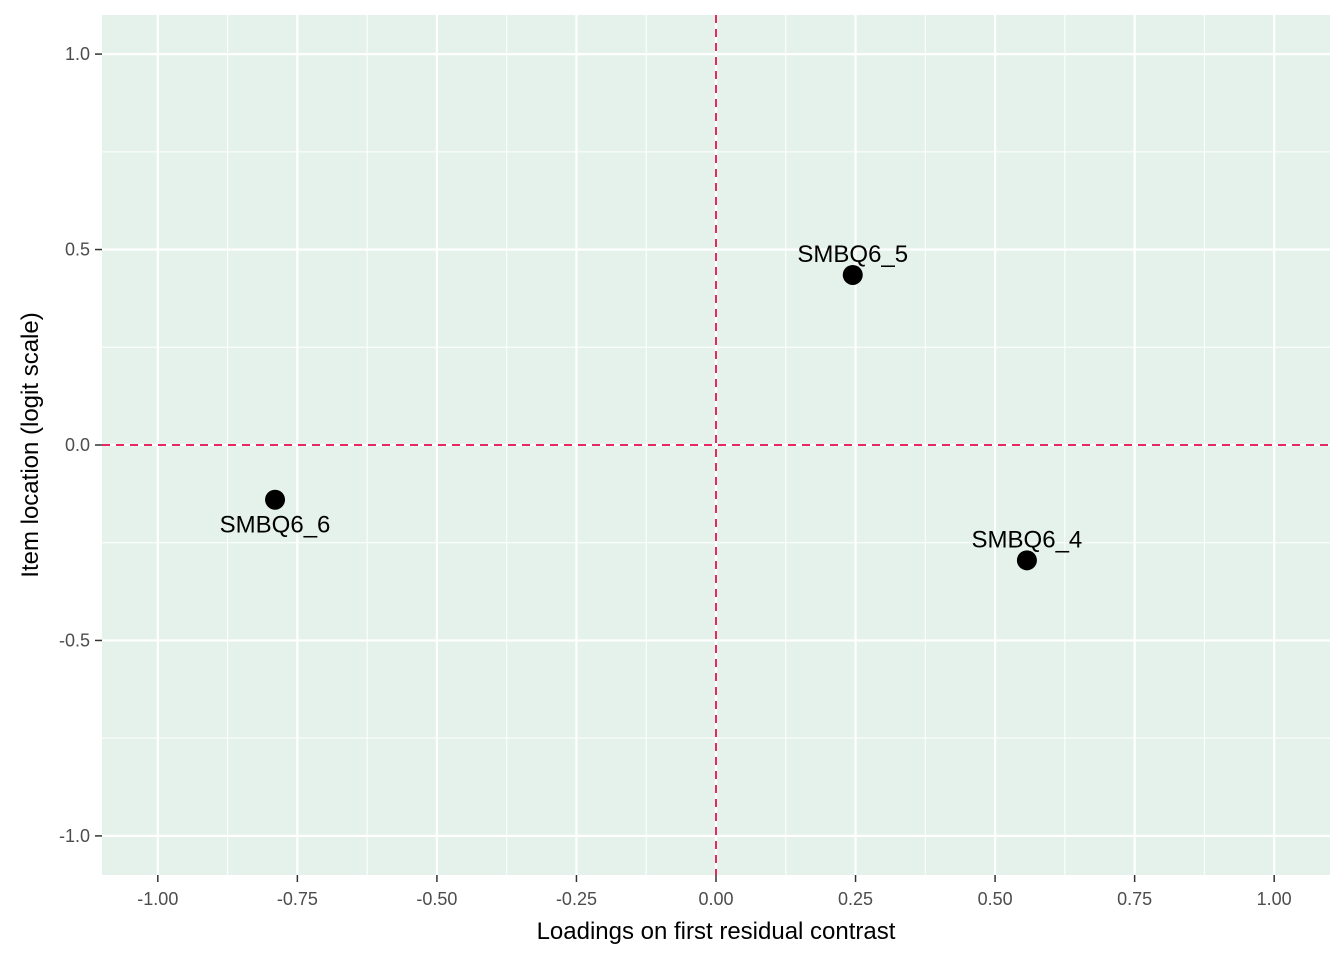 The height and width of the screenshot is (960, 1344). What do you see at coordinates (74, 836) in the screenshot?
I see `y-tick-label: -1.0` at bounding box center [74, 836].